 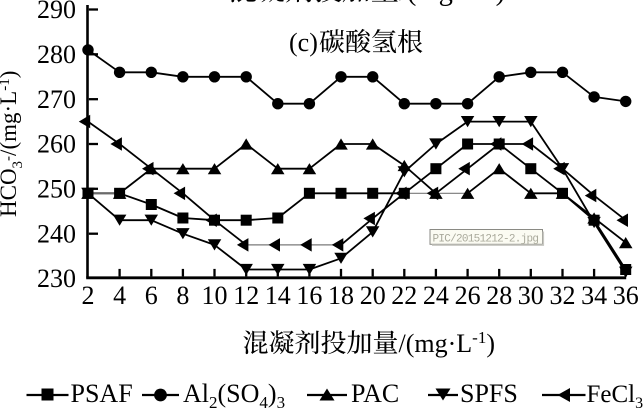 What do you see at coordinates (215, 295) in the screenshot?
I see `svg-text: 10` at bounding box center [215, 295].